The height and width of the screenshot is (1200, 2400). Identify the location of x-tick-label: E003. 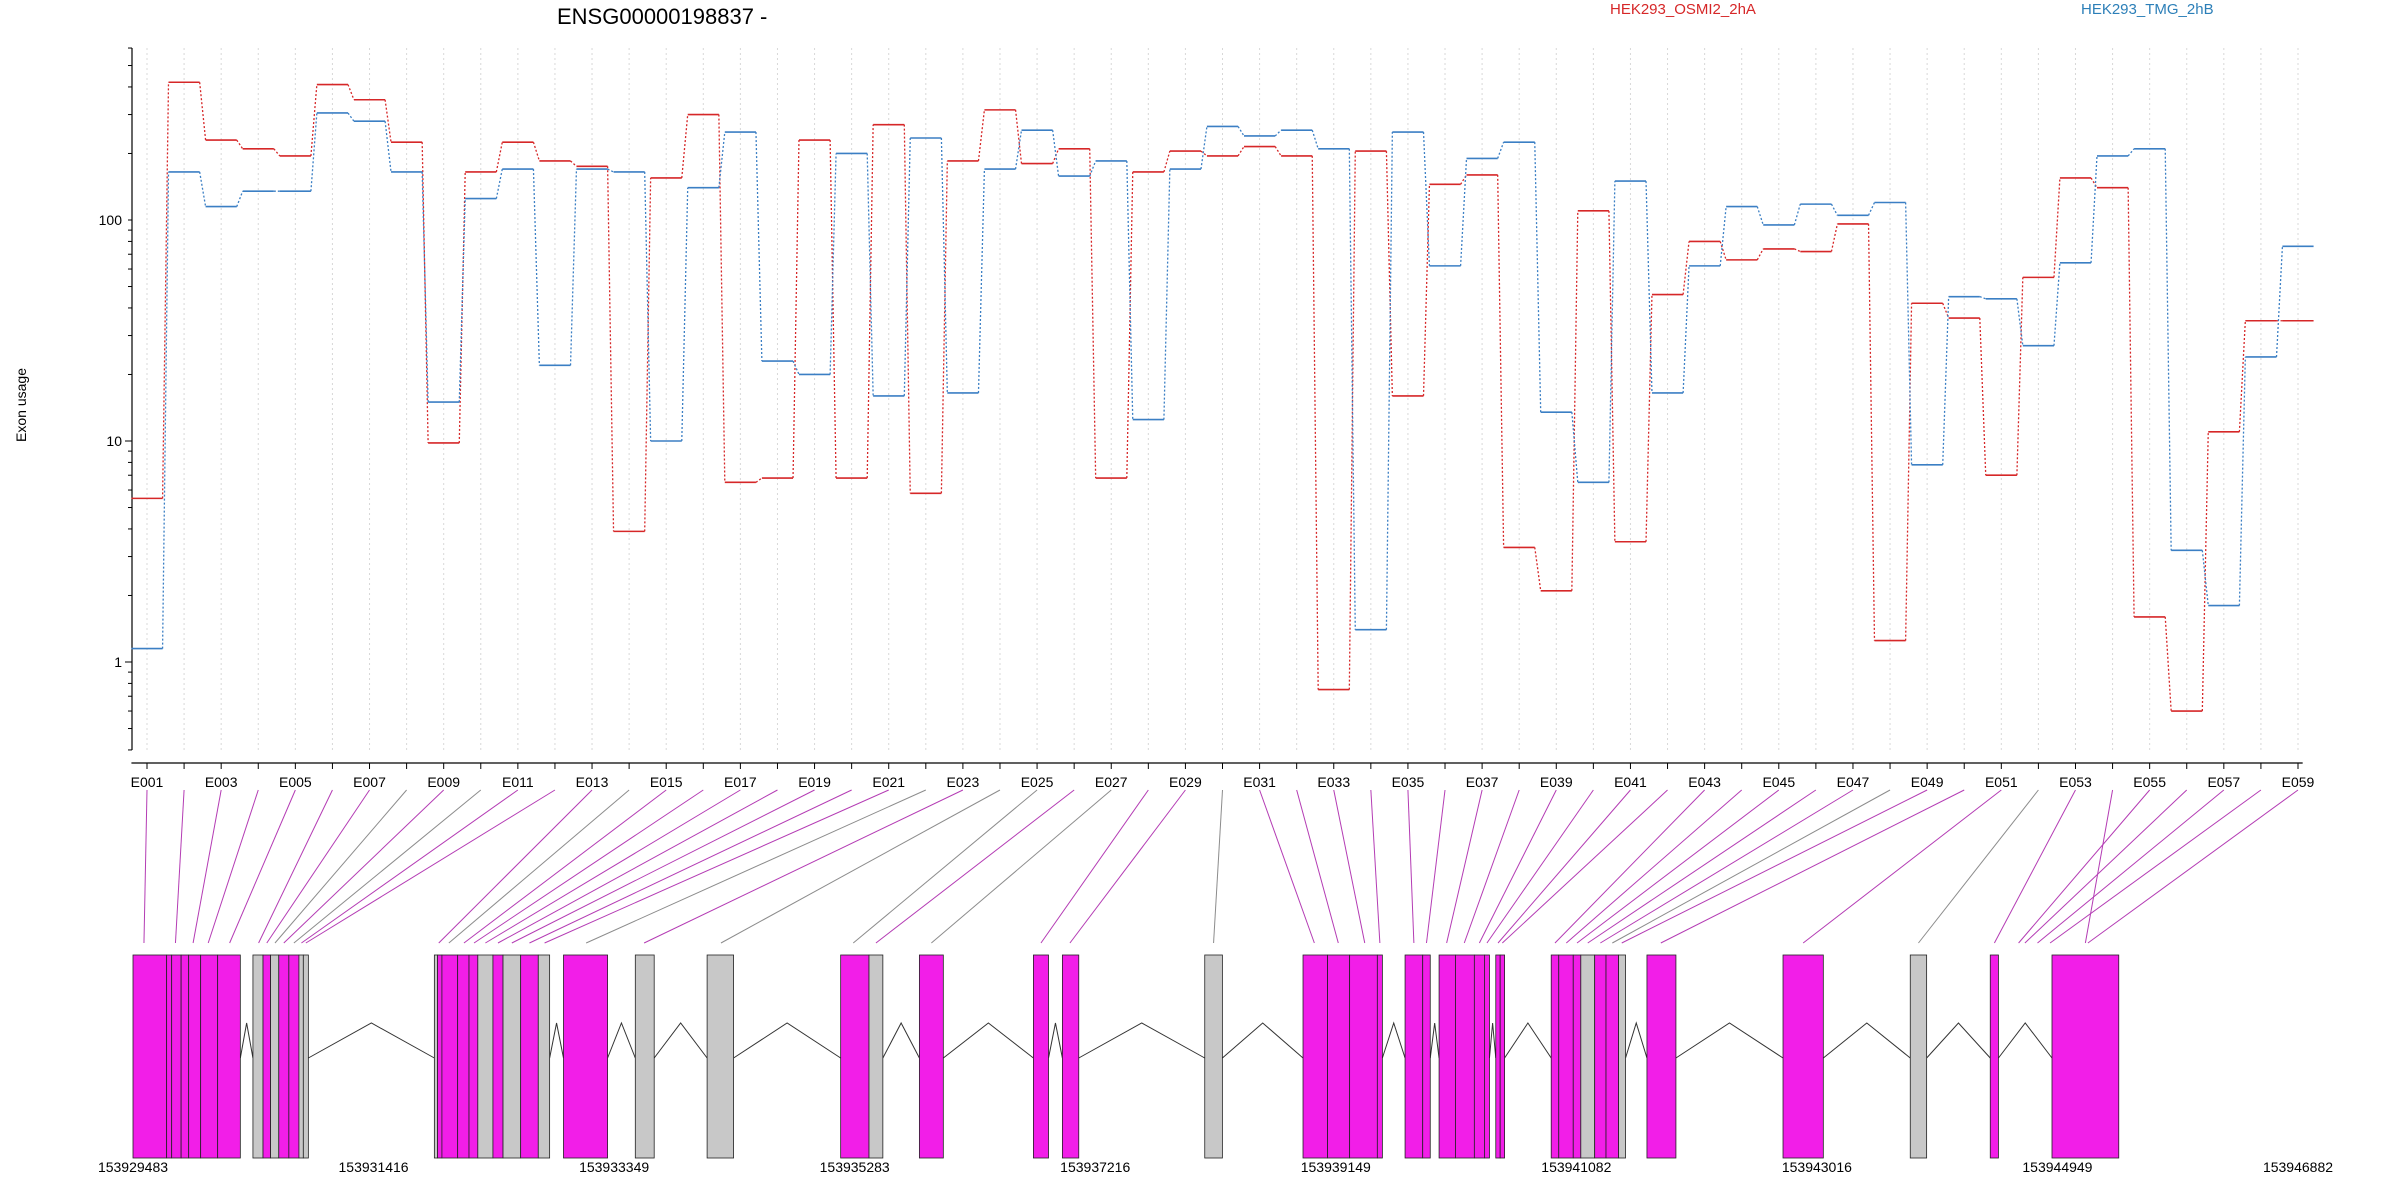
(221, 782).